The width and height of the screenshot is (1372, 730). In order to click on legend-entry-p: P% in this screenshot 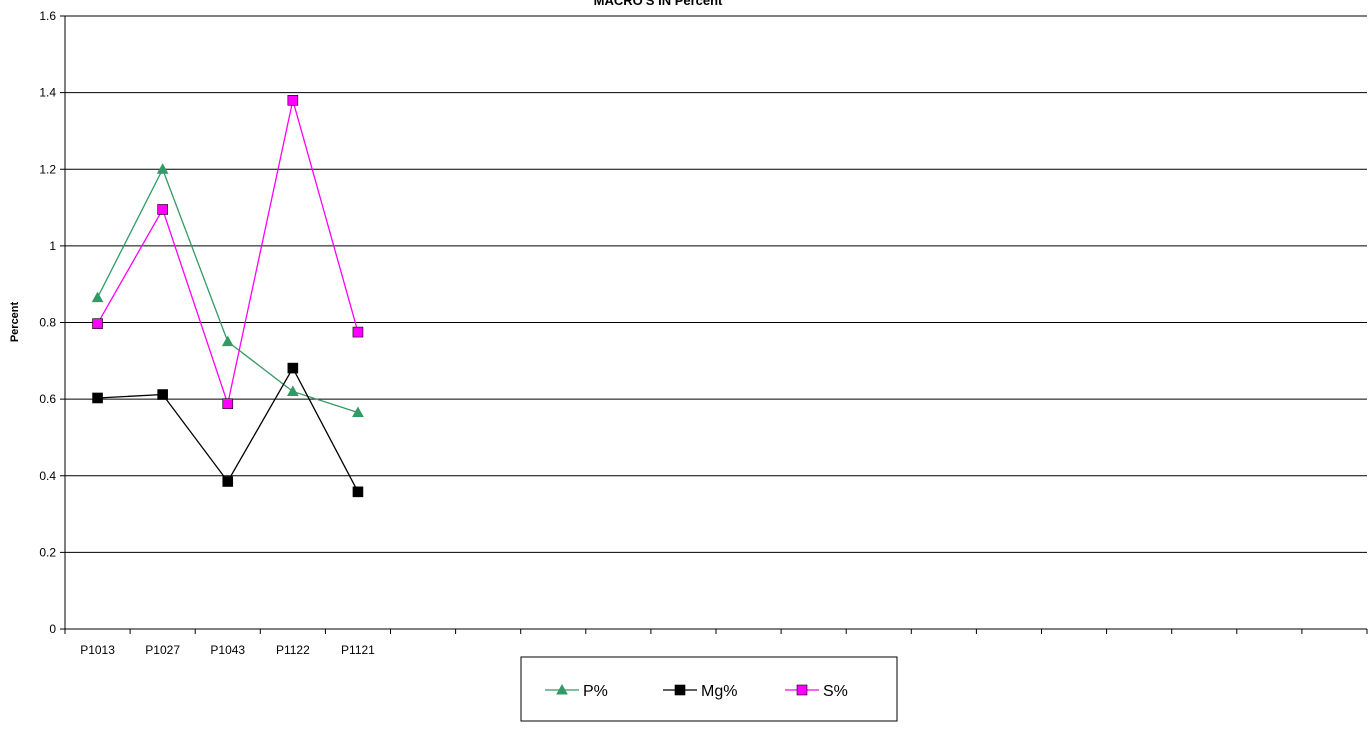, I will do `click(576, 691)`.